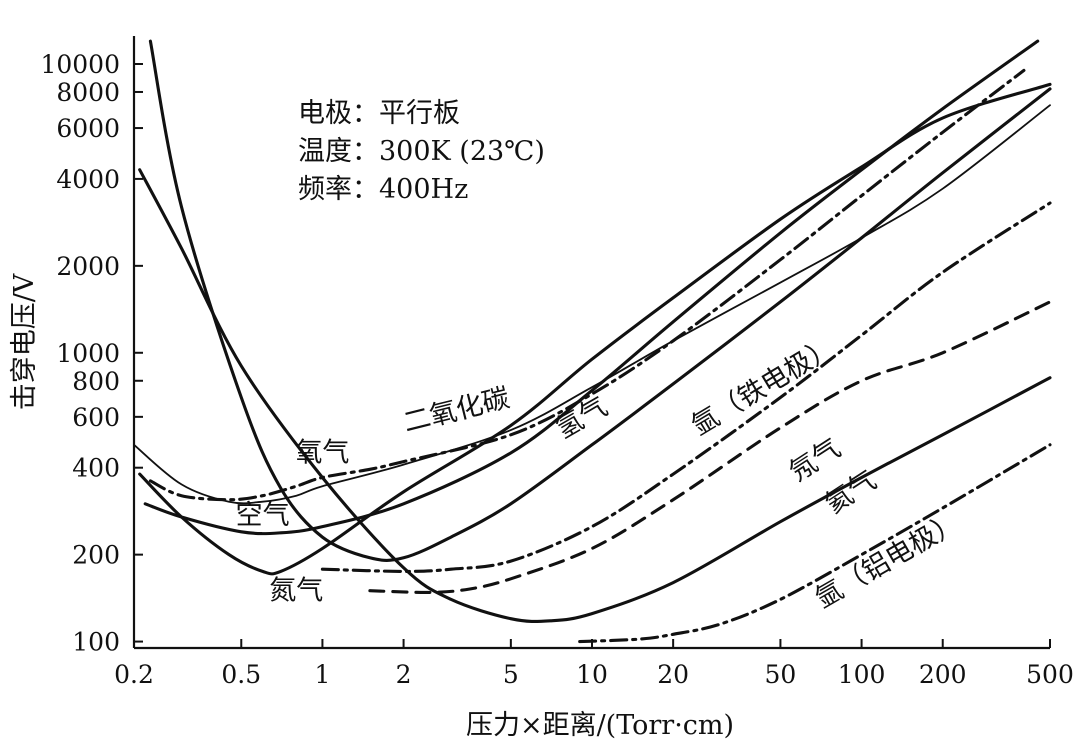 The image size is (1080, 748). What do you see at coordinates (763, 387) in the screenshot?
I see `curve-label-6: 氩（铁电极）` at bounding box center [763, 387].